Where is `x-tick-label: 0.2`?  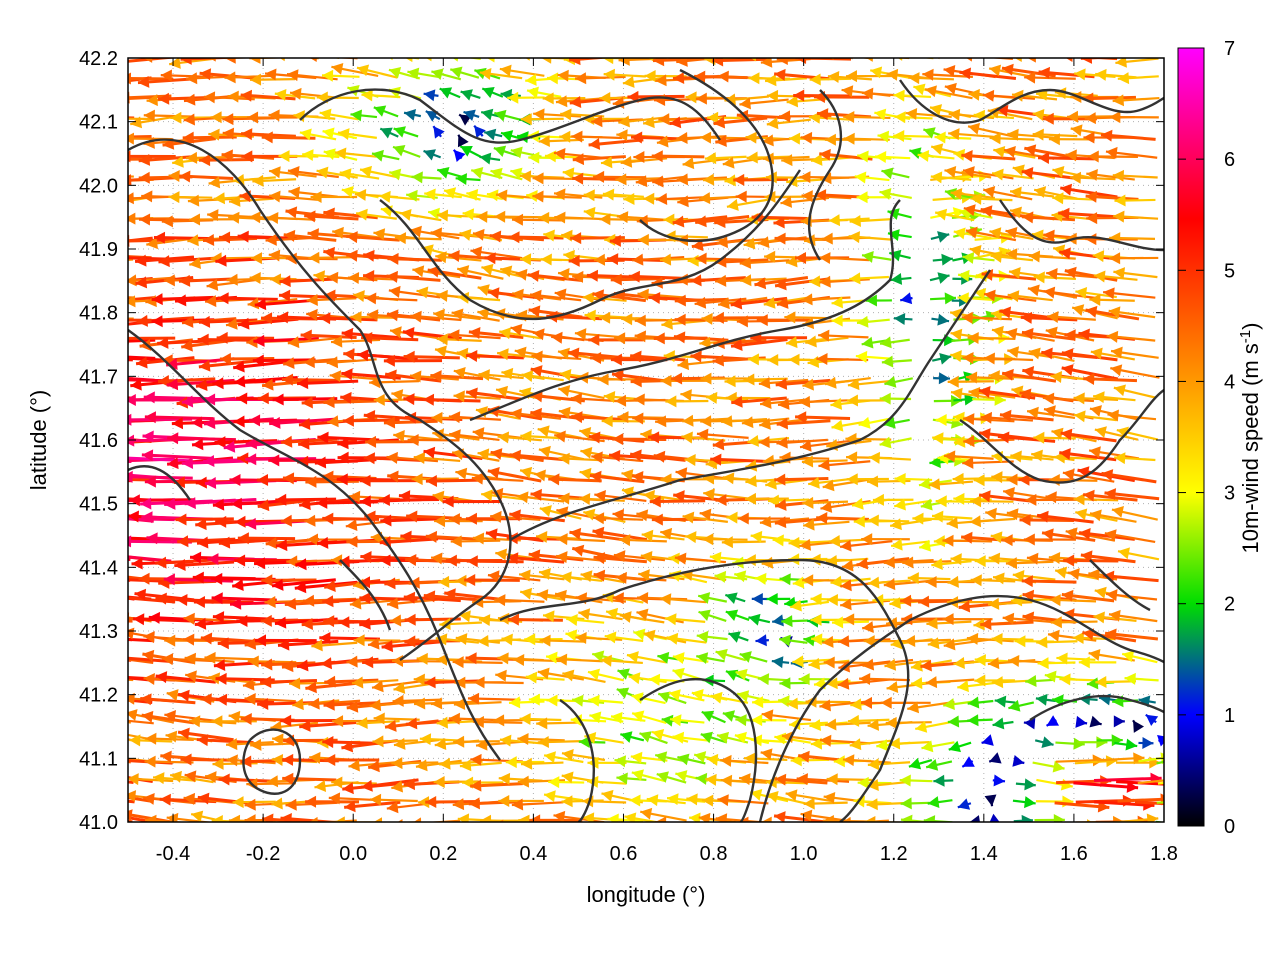
x-tick-label: 0.2 is located at coordinates (443, 854).